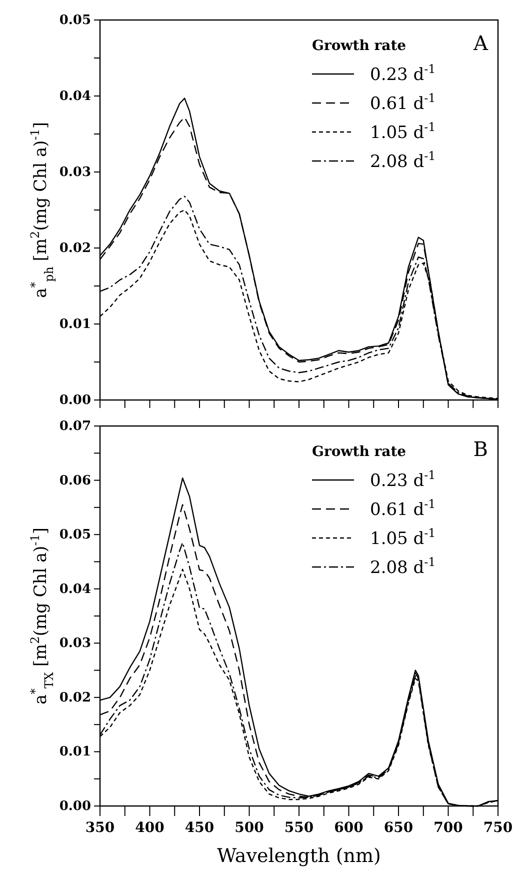  What do you see at coordinates (249, 828) in the screenshot?
I see `x-tick-label: 500` at bounding box center [249, 828].